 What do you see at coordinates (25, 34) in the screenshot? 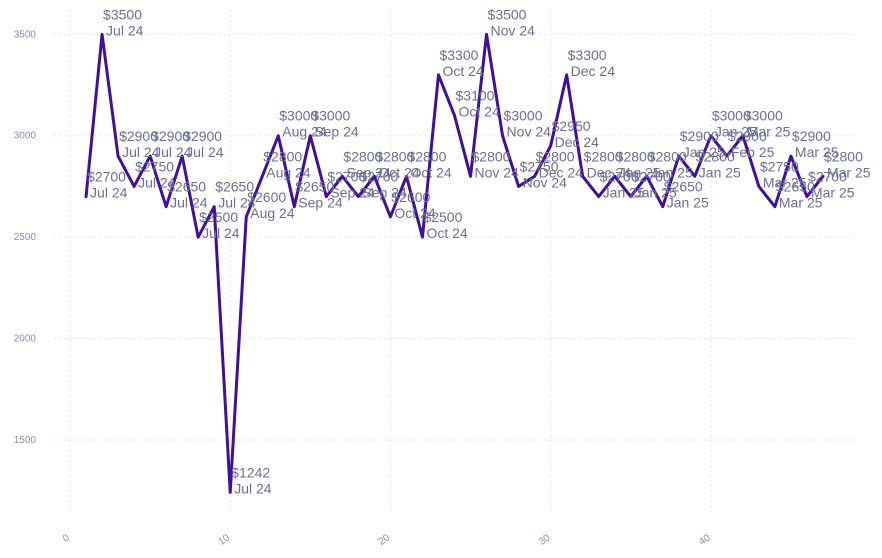
I see `y-tick-label: 3500` at bounding box center [25, 34].